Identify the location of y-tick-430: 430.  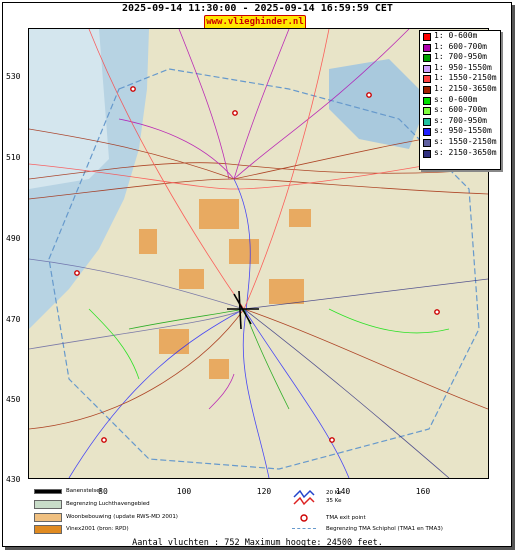
(13, 479).